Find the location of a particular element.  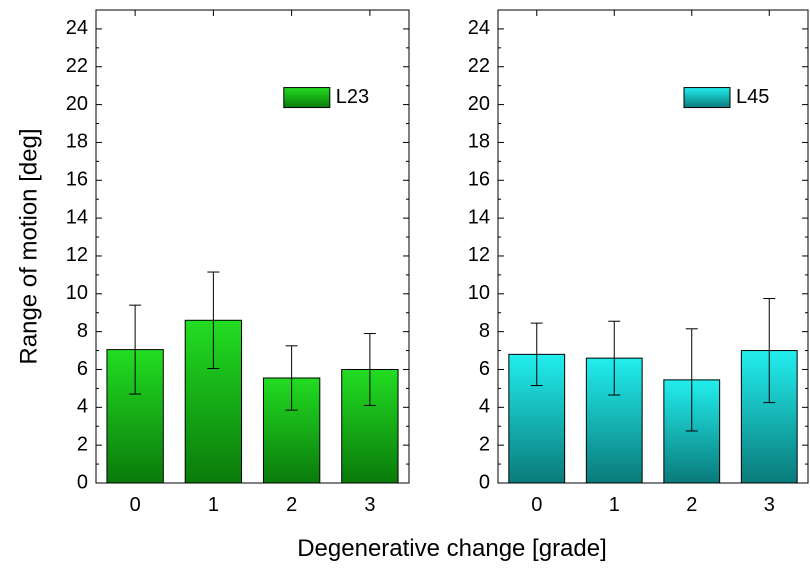

legend-swatch-l45 is located at coordinates (707, 98).